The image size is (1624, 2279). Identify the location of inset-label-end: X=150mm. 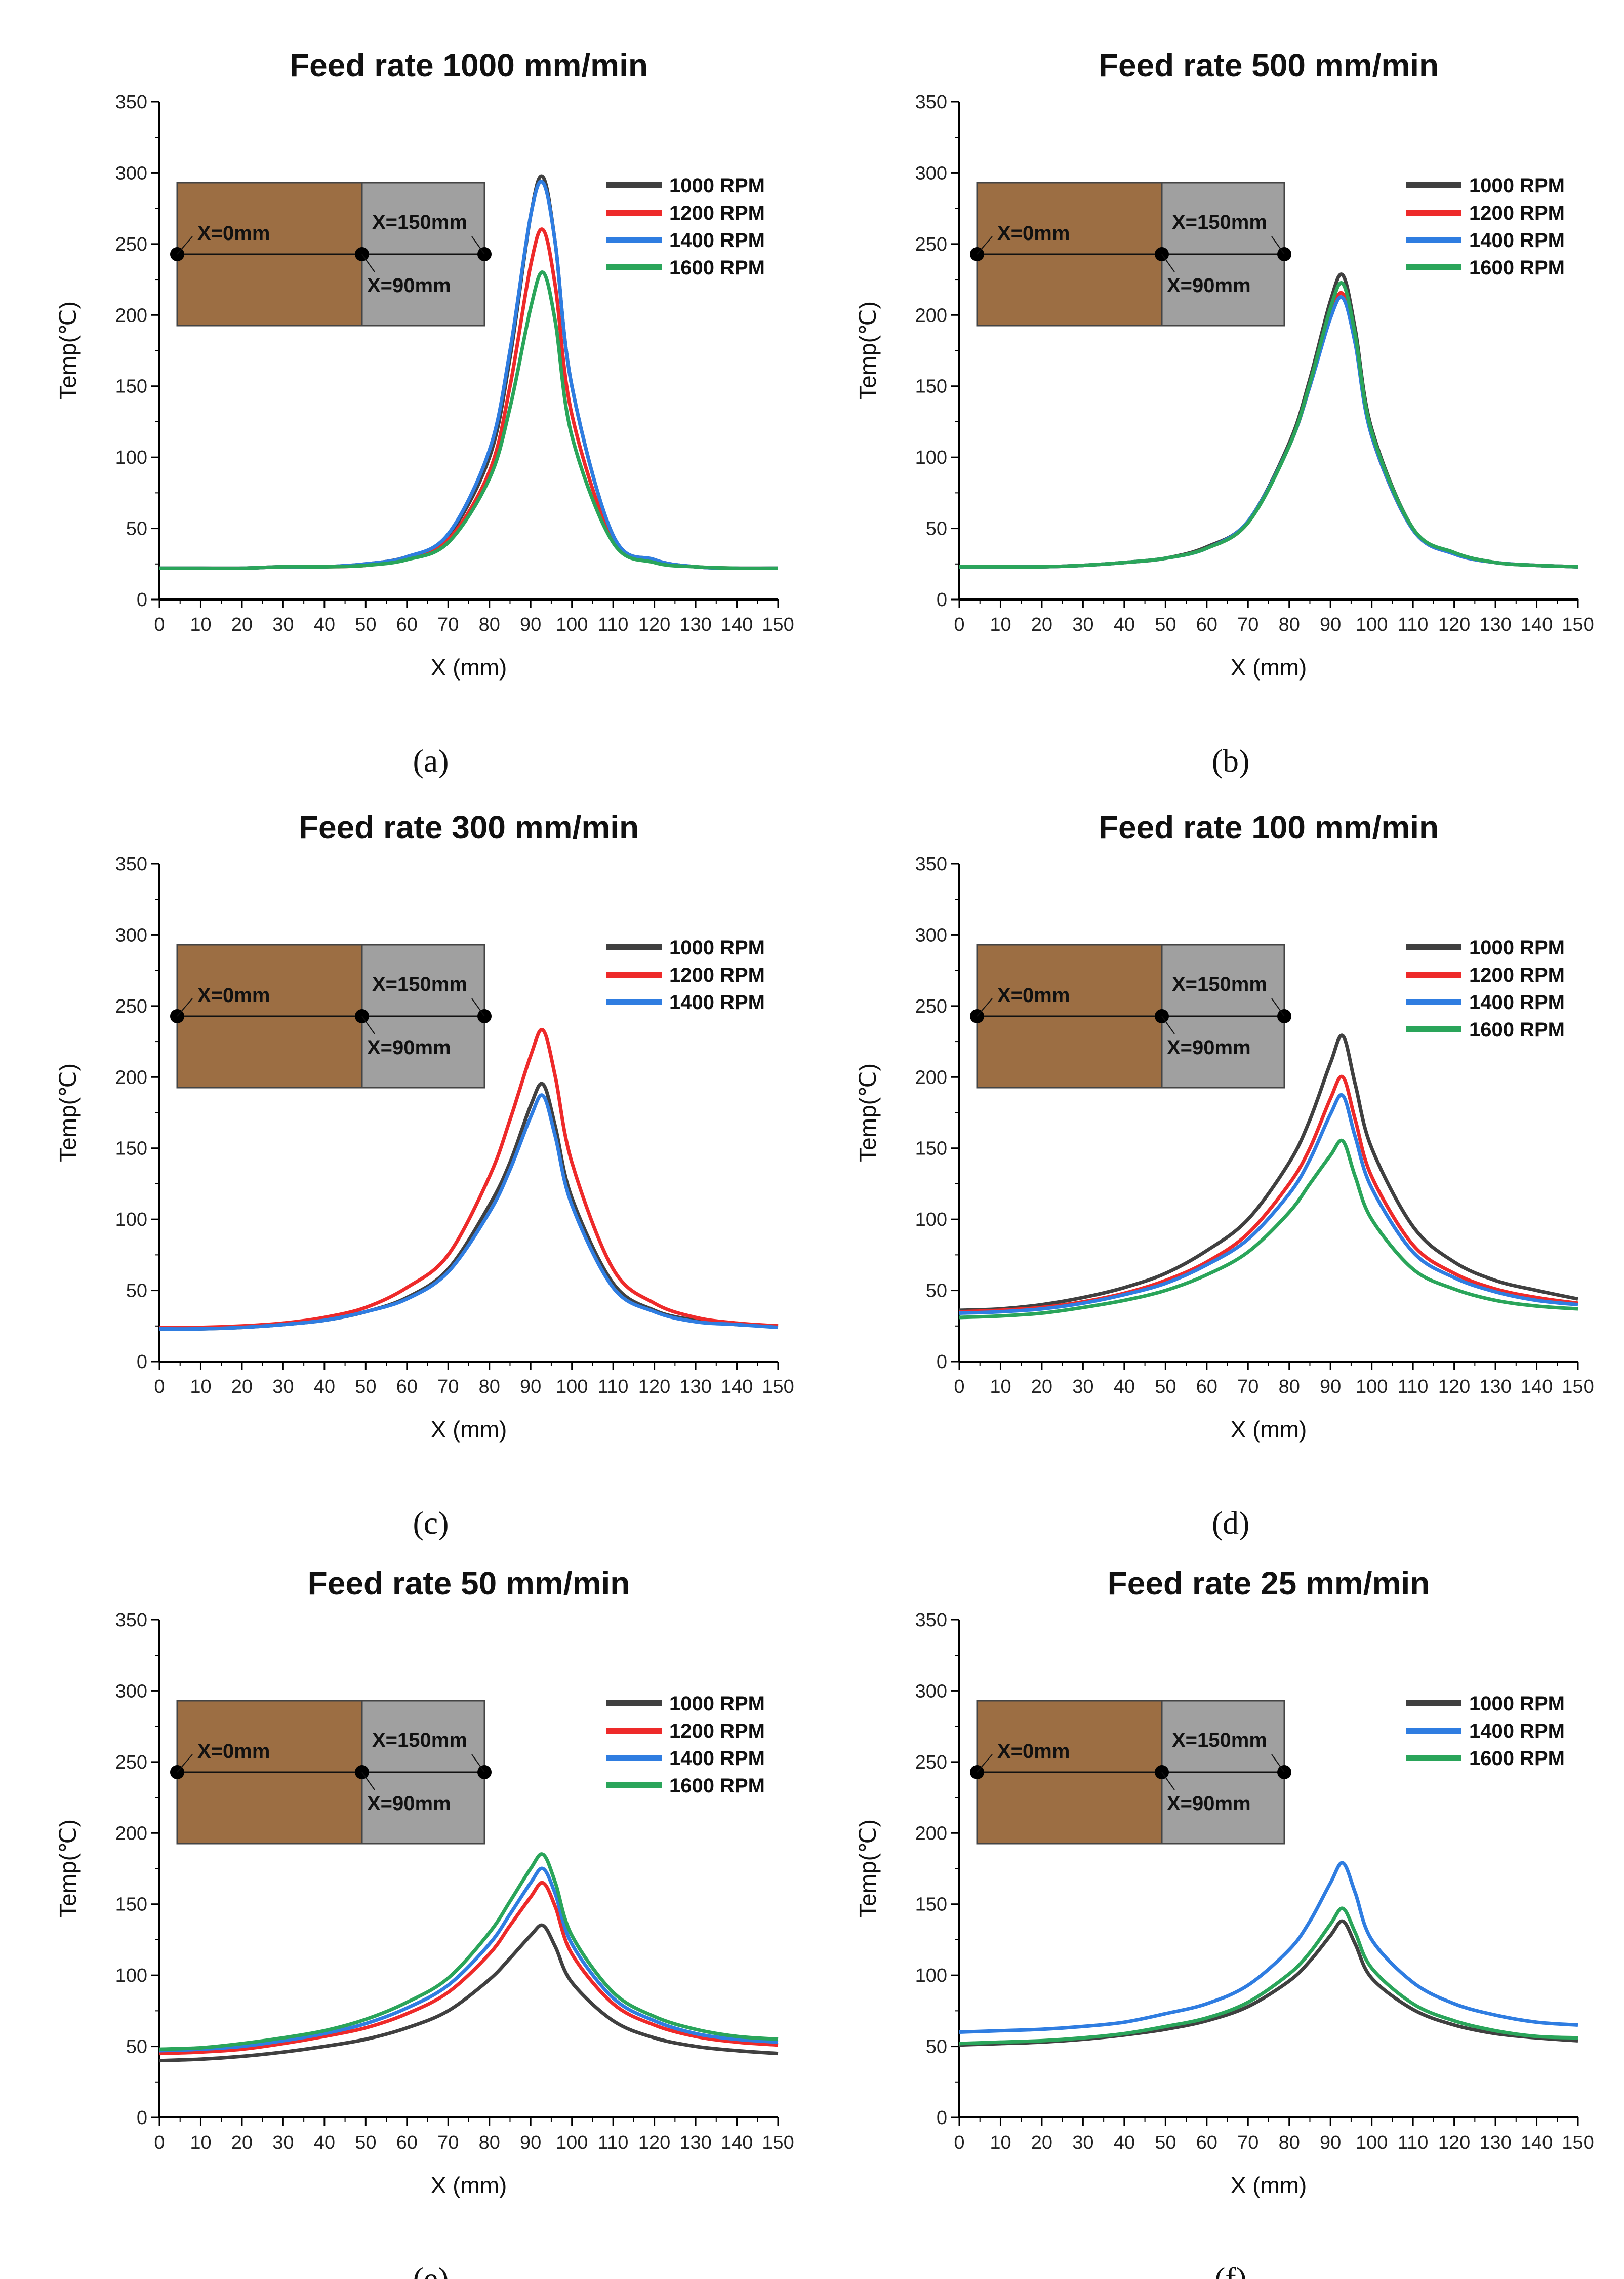
(1219, 984).